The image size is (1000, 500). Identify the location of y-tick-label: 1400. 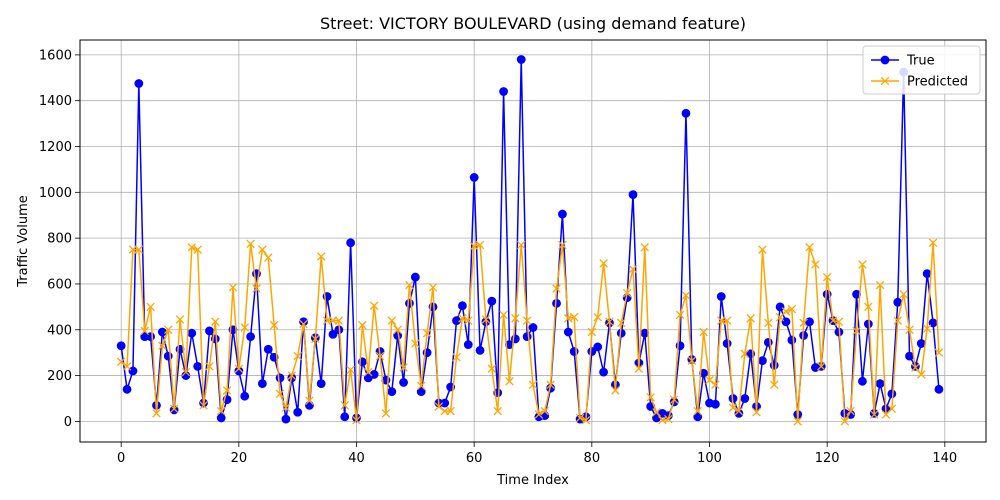
(55, 101).